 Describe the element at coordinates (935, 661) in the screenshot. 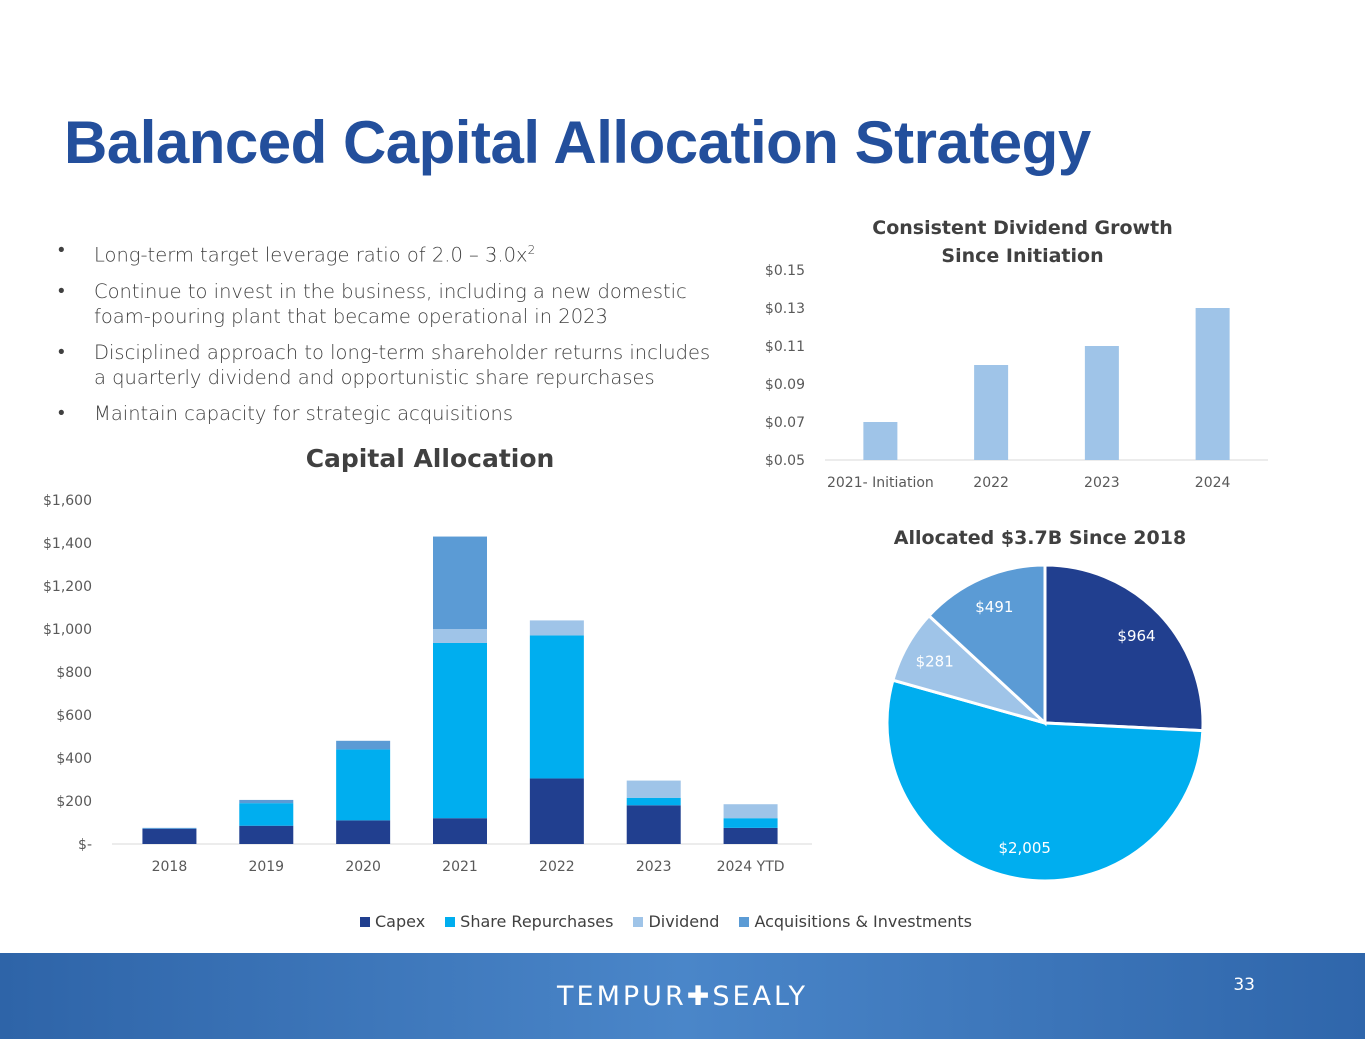

I see `pie-slice-label: $281` at that location.